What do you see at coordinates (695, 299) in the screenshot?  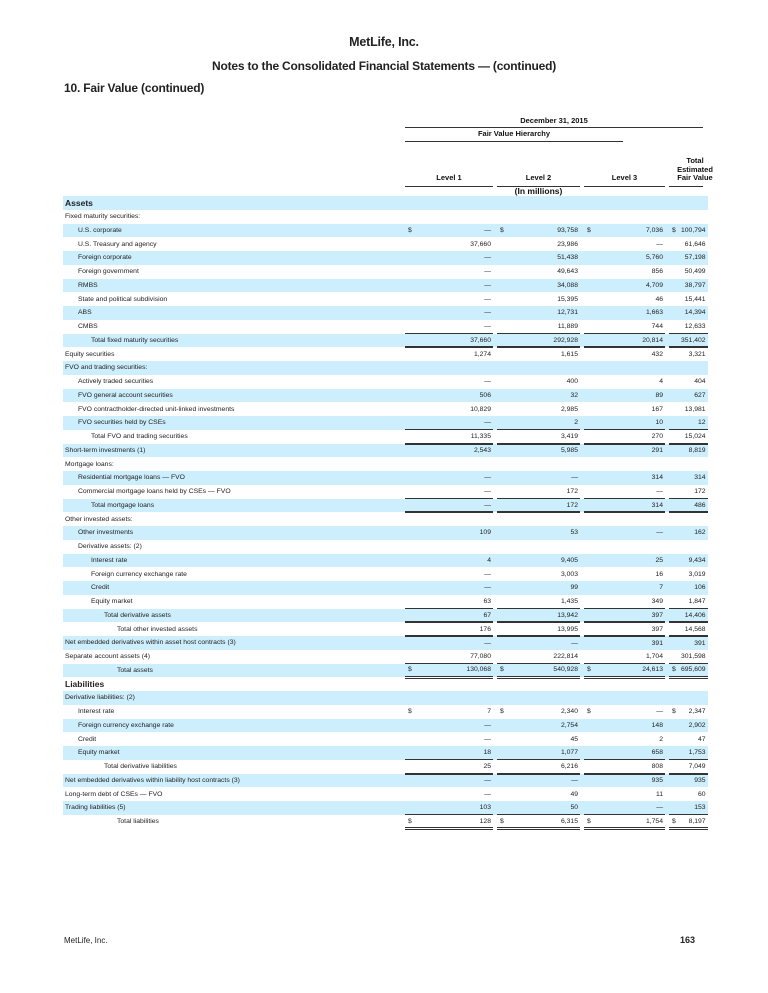 I see `cell-value: 15,441` at bounding box center [695, 299].